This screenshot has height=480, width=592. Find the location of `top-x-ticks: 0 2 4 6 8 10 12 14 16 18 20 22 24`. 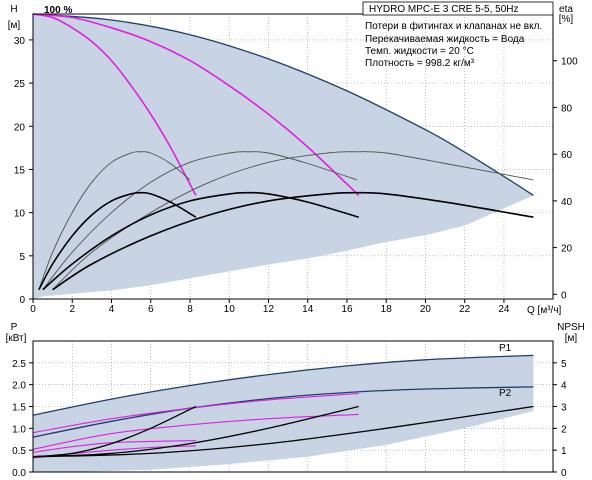

top-x-ticks: 0 2 4 6 8 10 12 14 16 18 20 22 24 is located at coordinates (270, 307).